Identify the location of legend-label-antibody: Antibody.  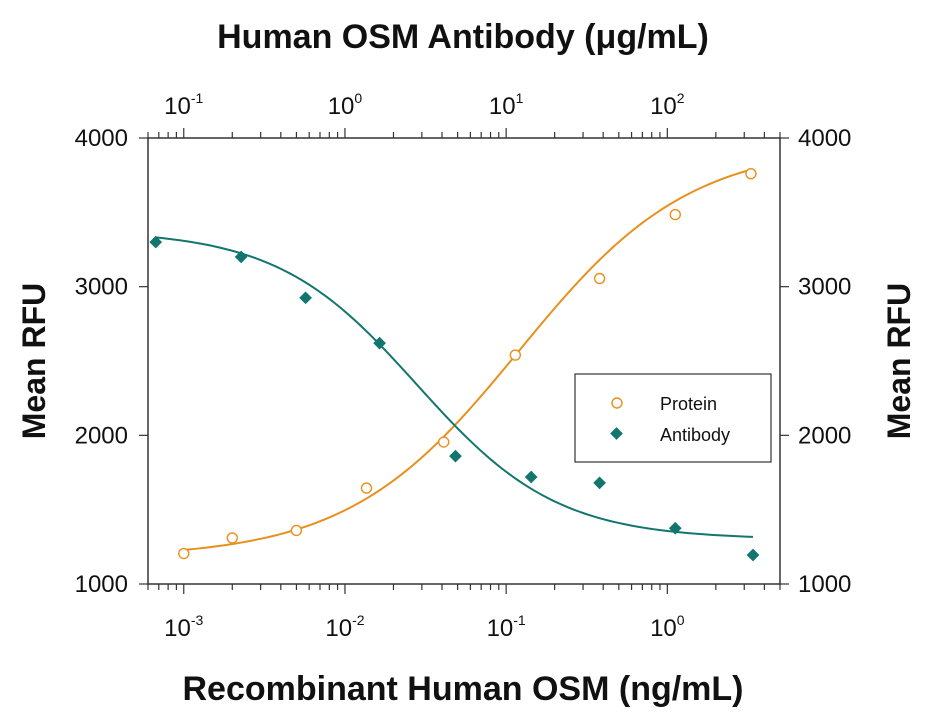
(695, 435).